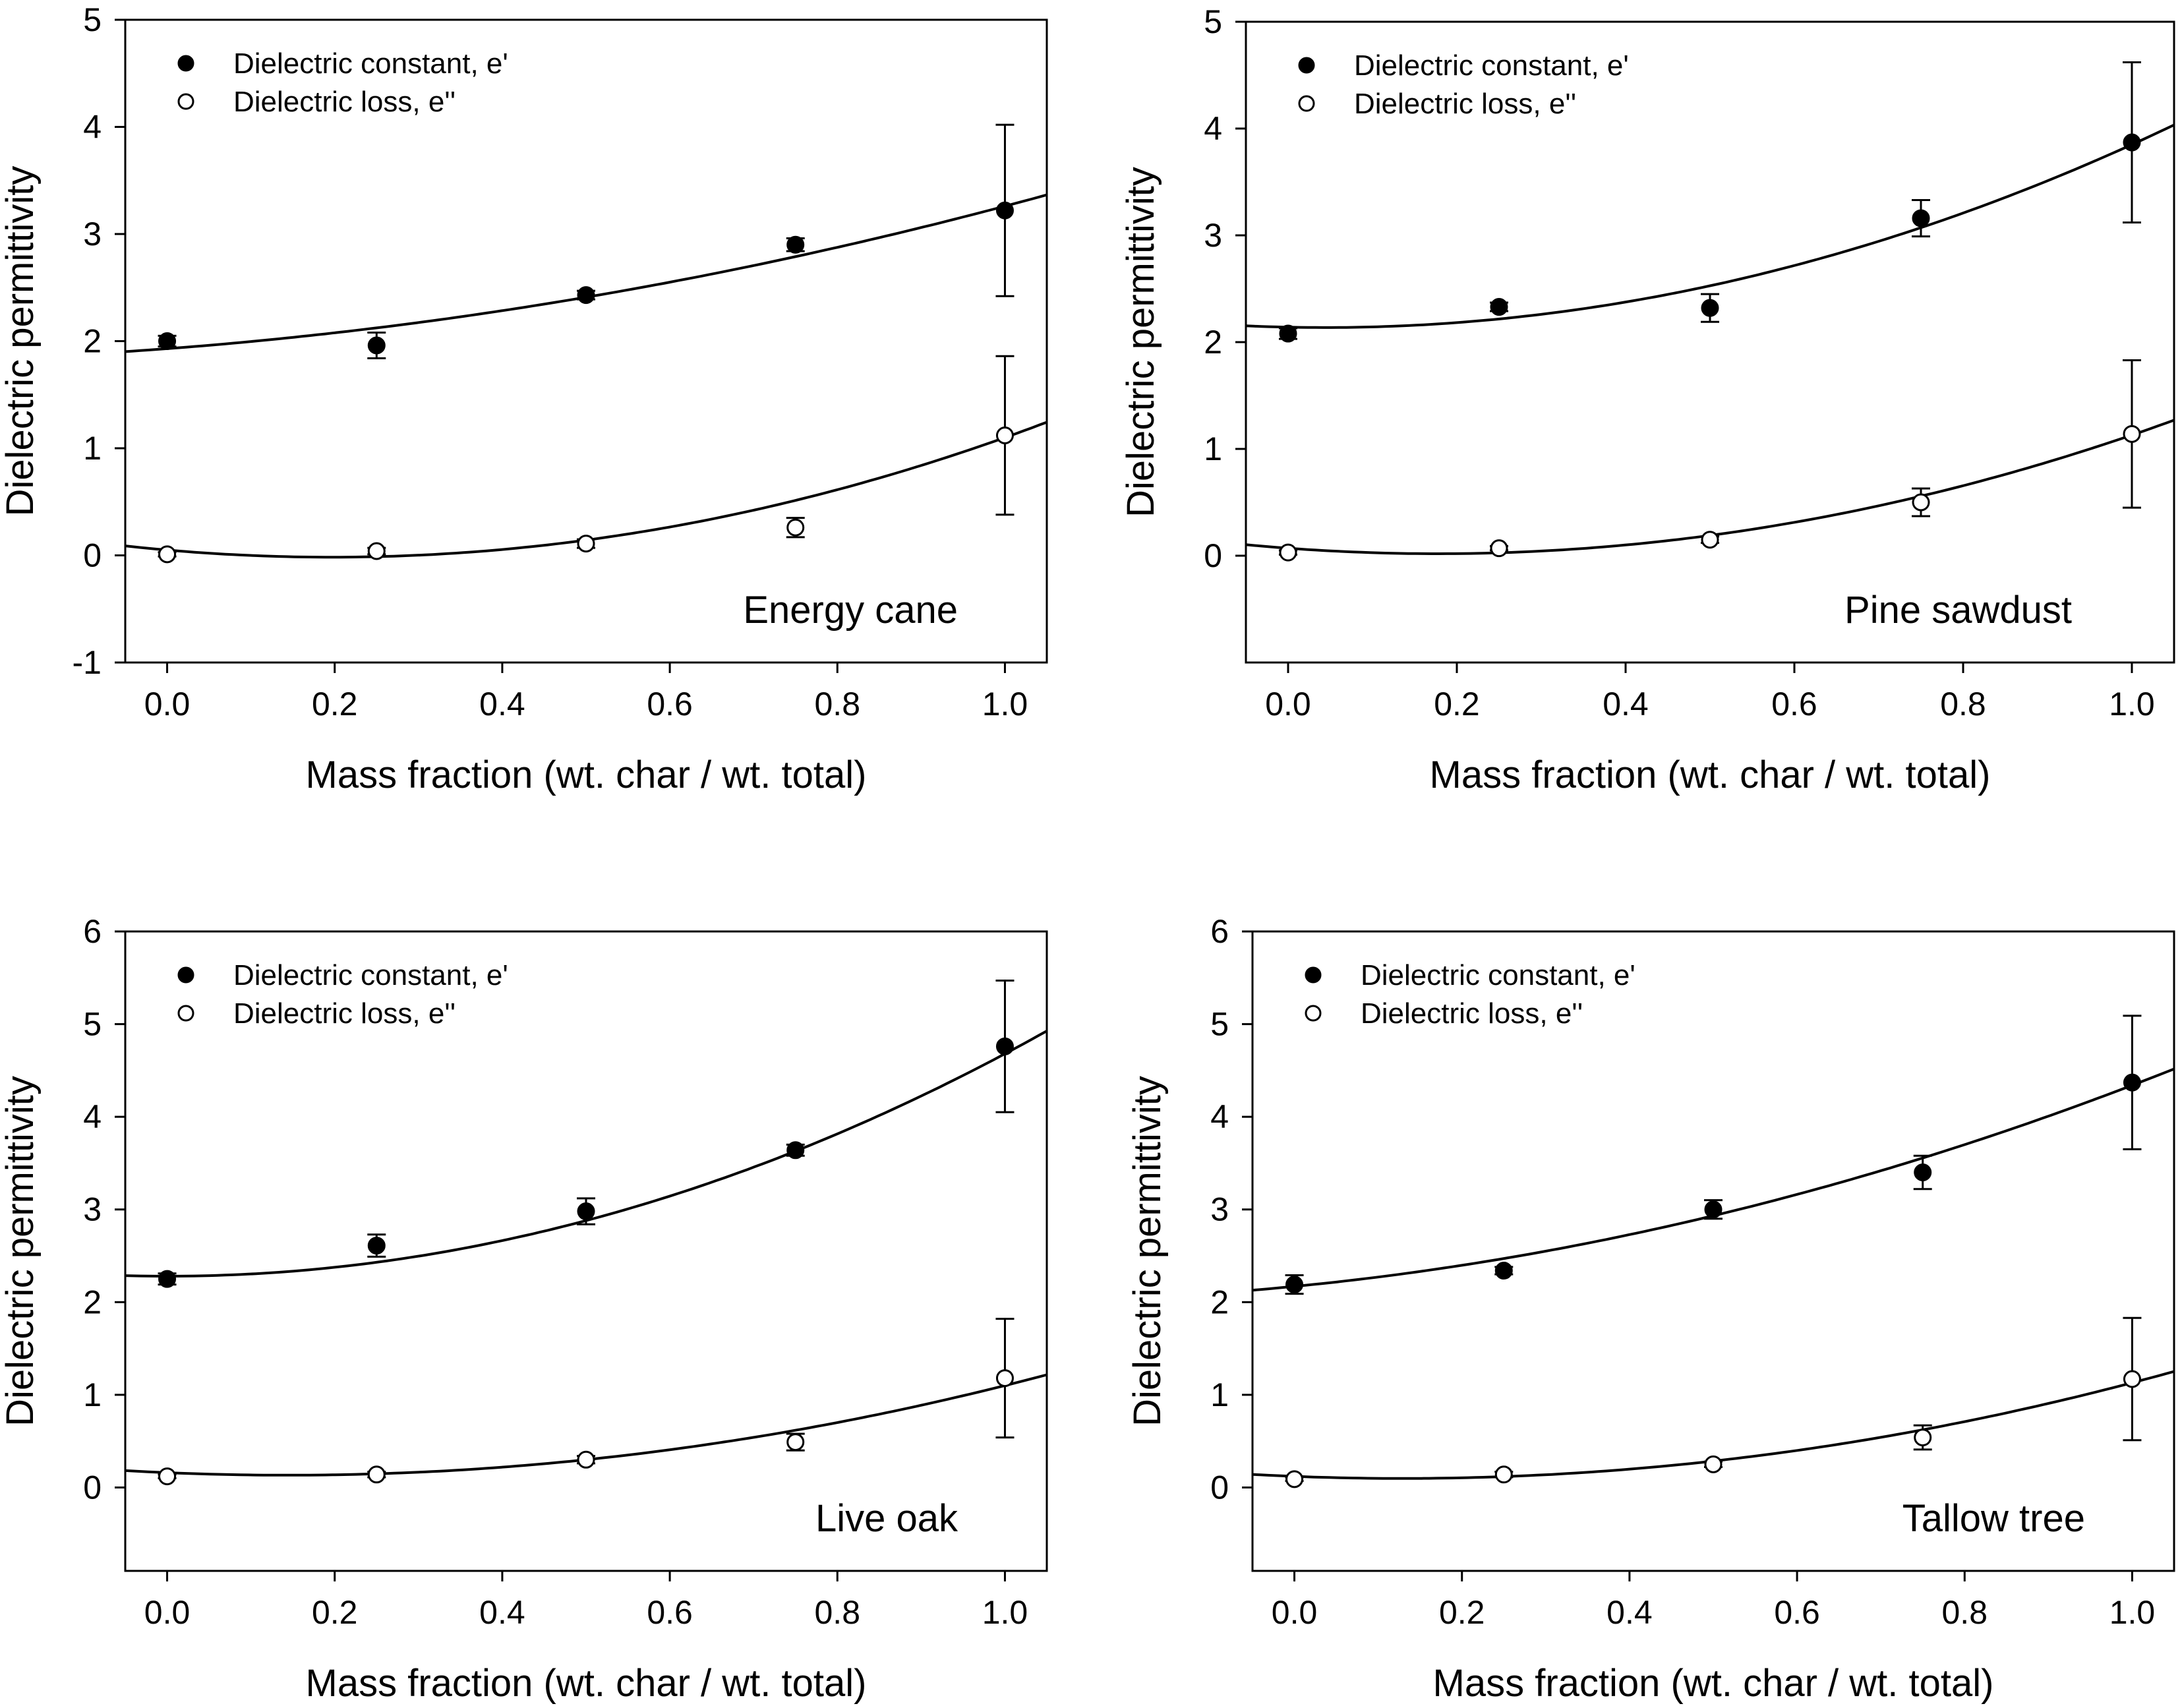  Describe the element at coordinates (87, 662) in the screenshot. I see `y-tick-label: -1` at that location.